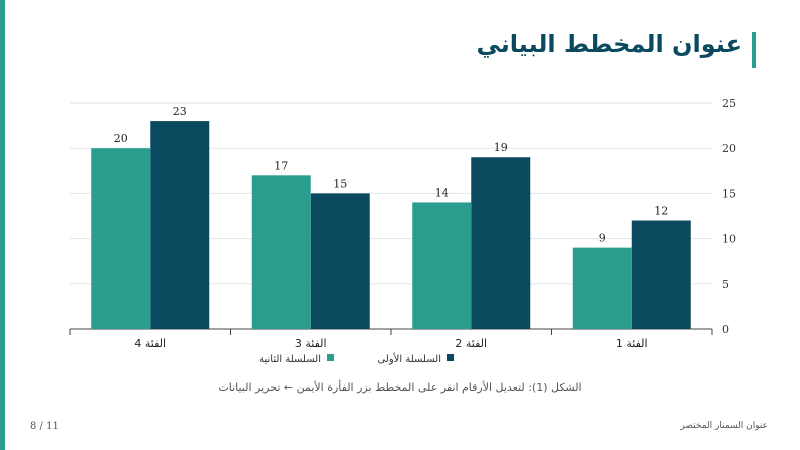 Image resolution: width=800 pixels, height=450 pixels. Describe the element at coordinates (311, 343) in the screenshot. I see `category-label: الفئة 3` at that location.